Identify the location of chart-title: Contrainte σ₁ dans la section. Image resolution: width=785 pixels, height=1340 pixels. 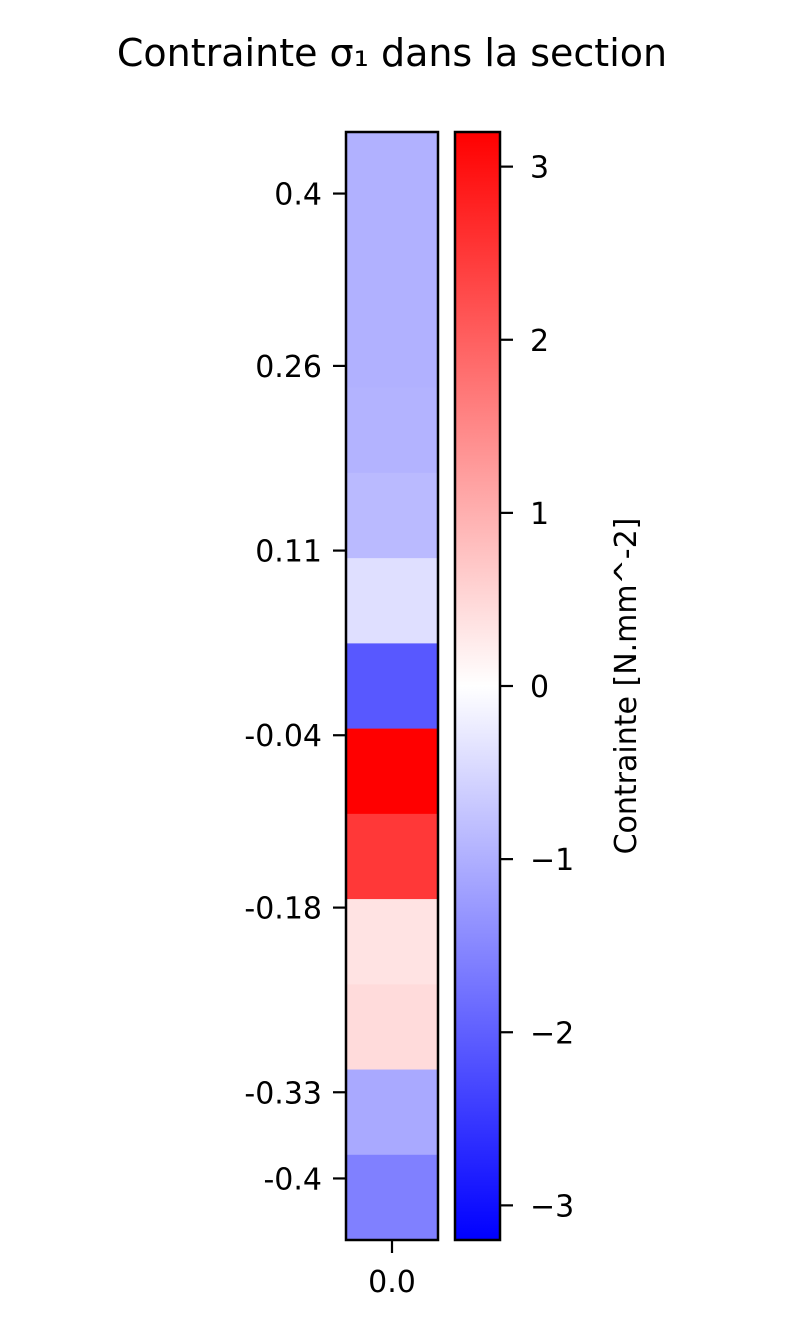
(392, 53).